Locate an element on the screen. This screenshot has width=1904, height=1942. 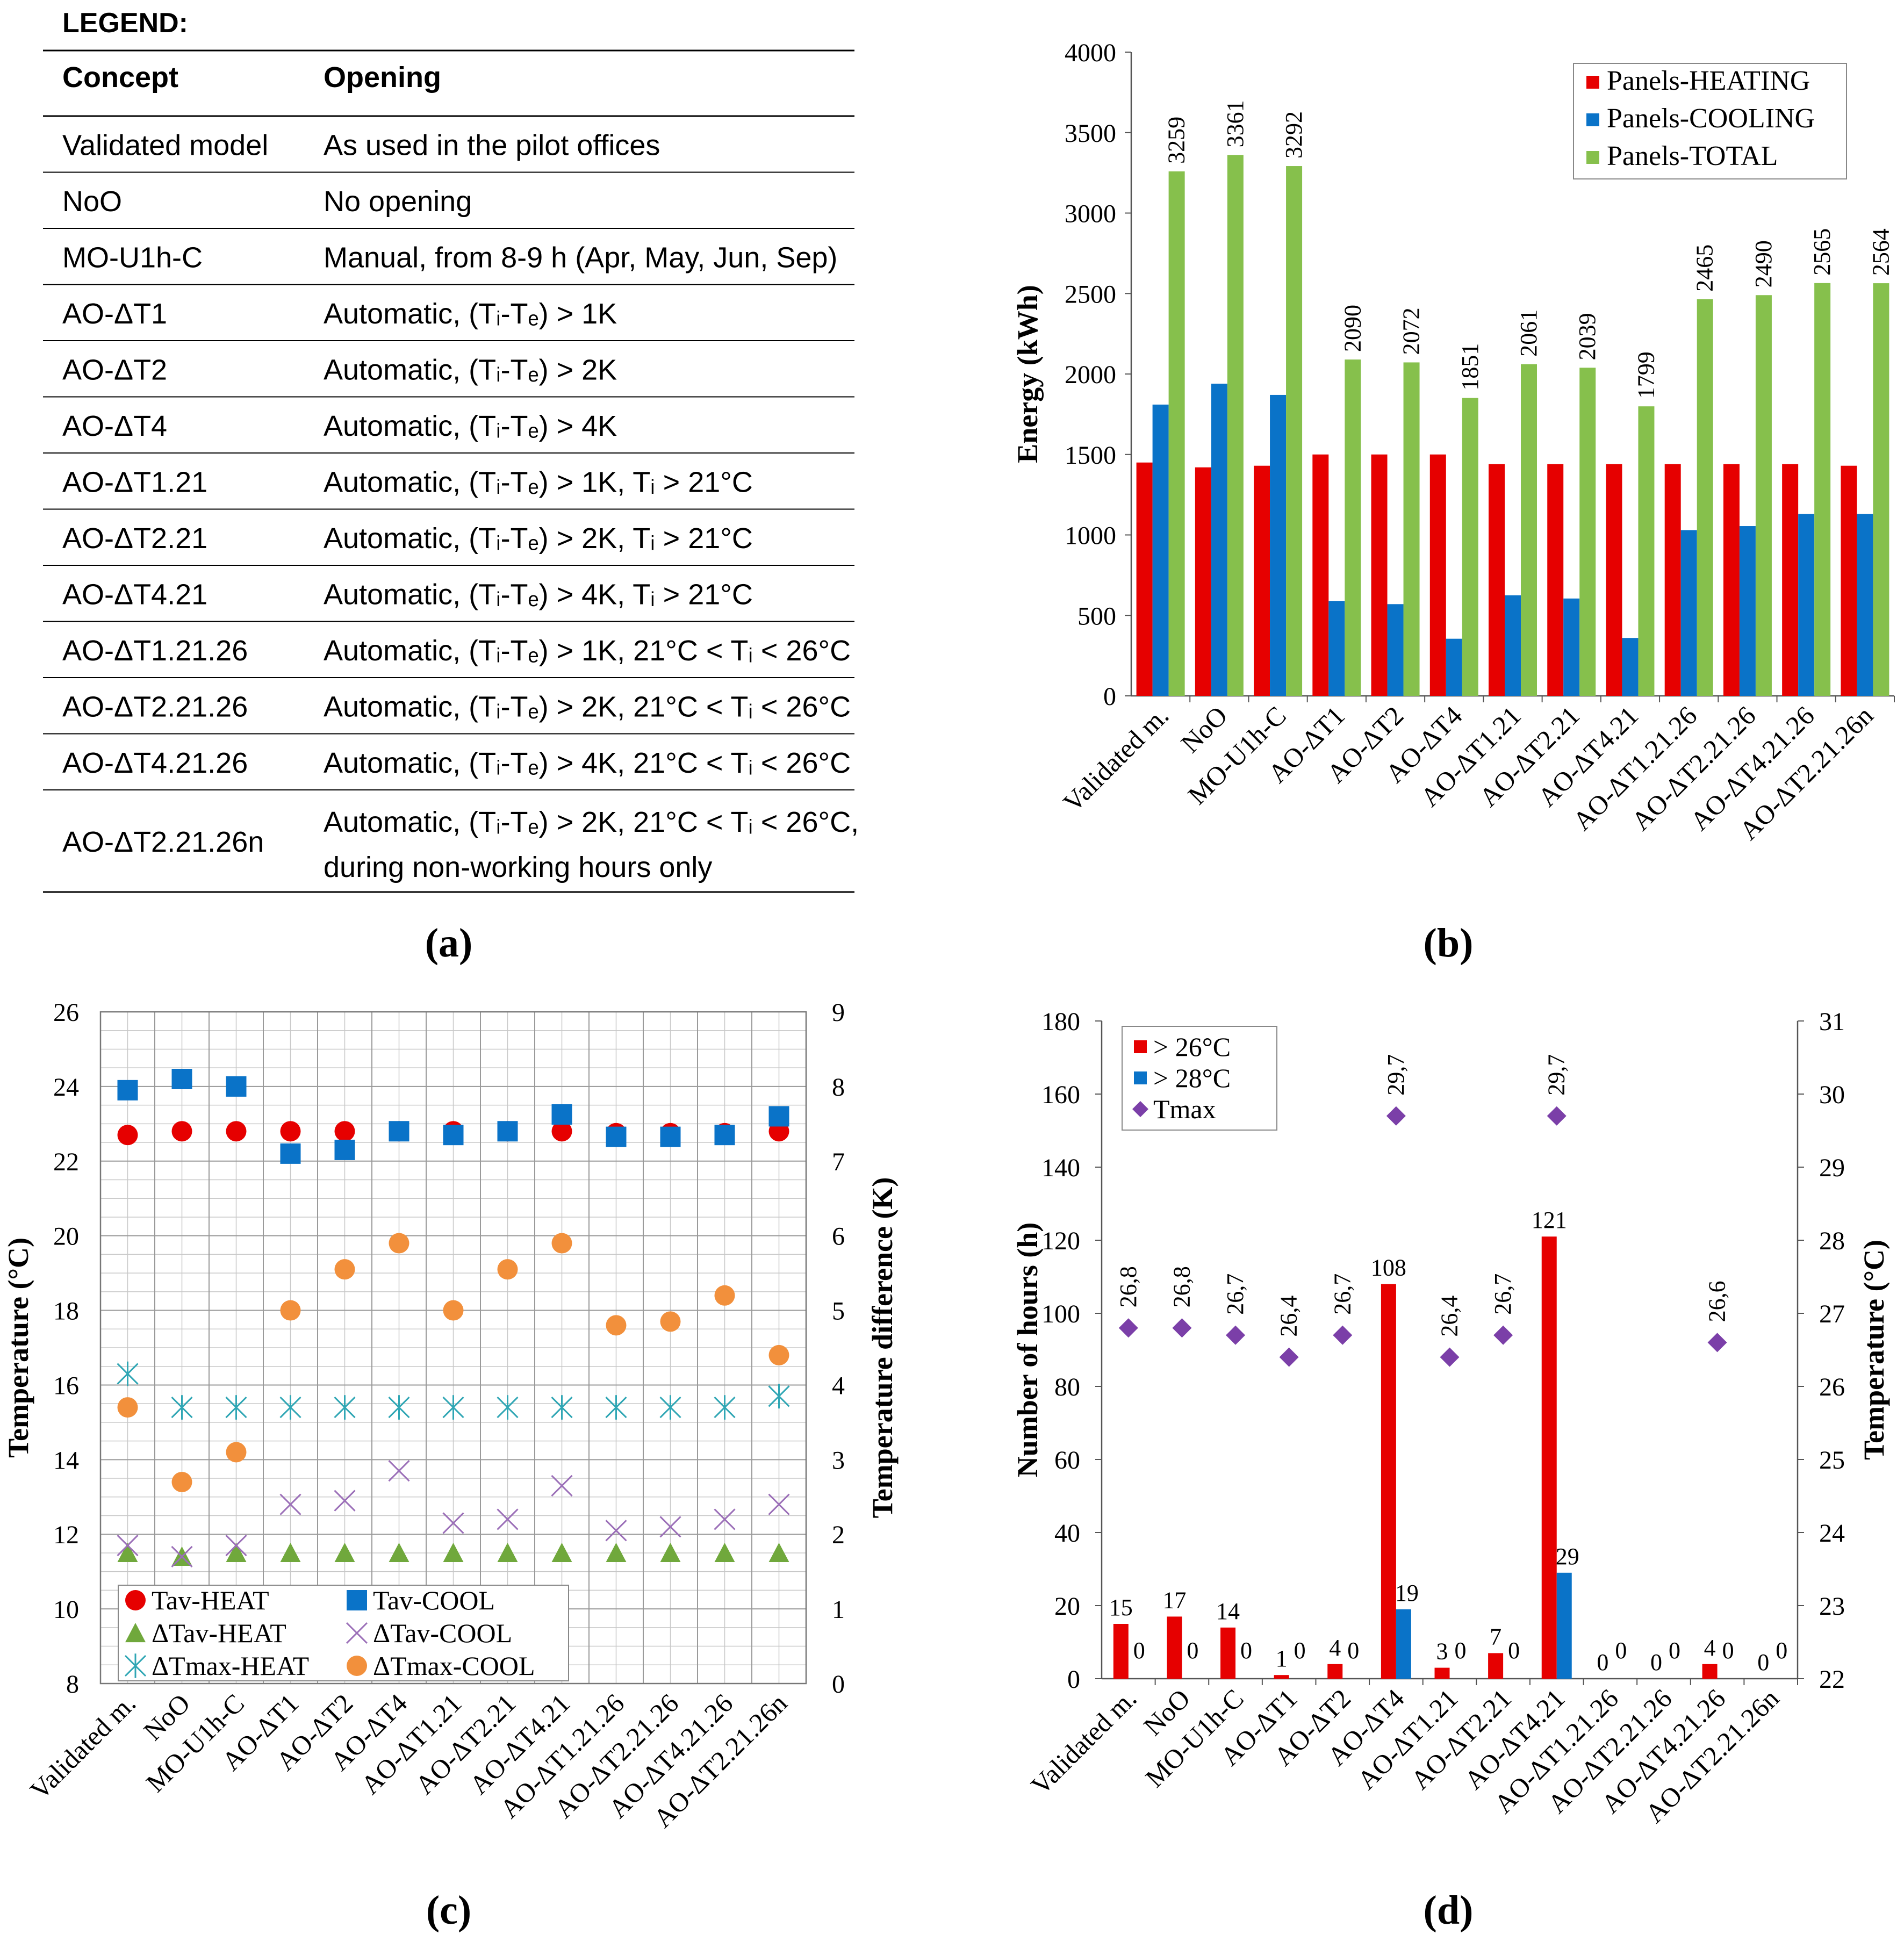
row-opening: Automatic, (Tᵢ-Tₑ) > 4K, Tᵢ > 21°C is located at coordinates (538, 594).